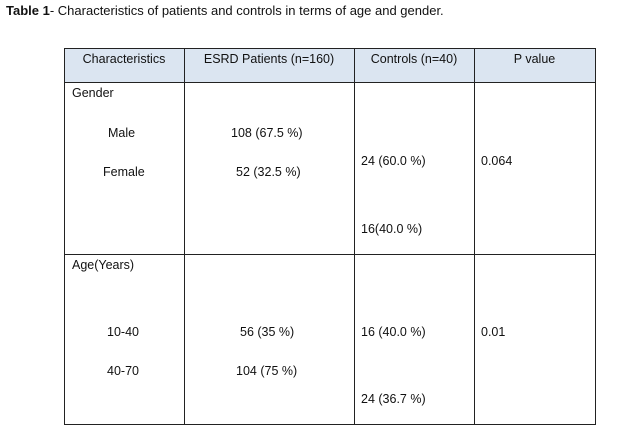  I want to click on age-range2-label: 40-70, so click(123, 371).